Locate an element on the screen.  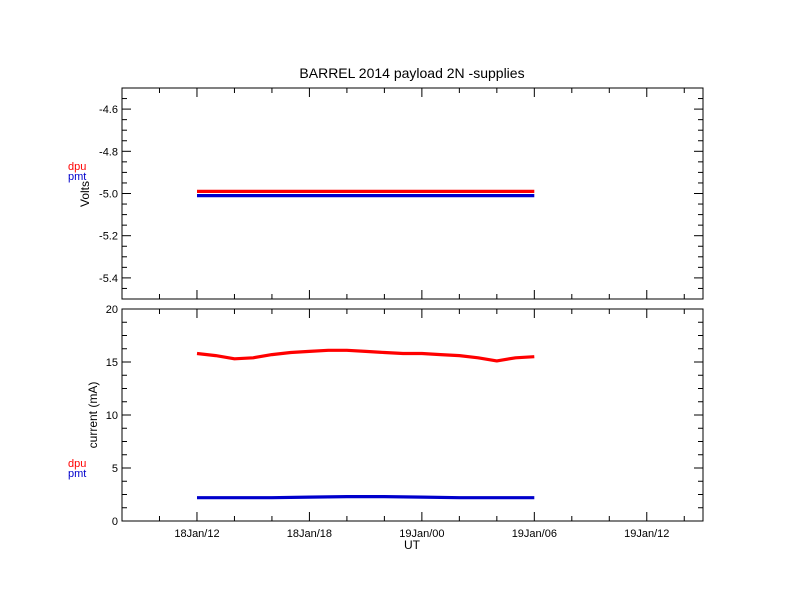
y-tick-label: 10 is located at coordinates (112, 416).